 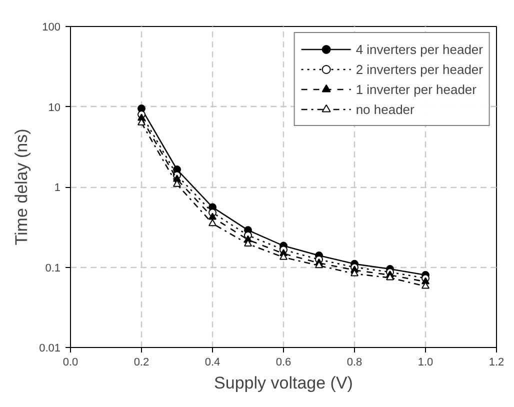 I want to click on y-tick-label: 0.01, so click(x=50, y=348).